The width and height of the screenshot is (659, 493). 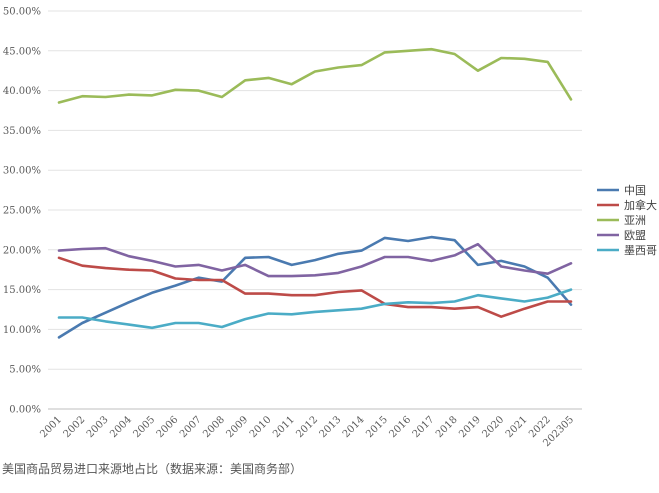 I want to click on x-tick-label: 2018, so click(x=447, y=427).